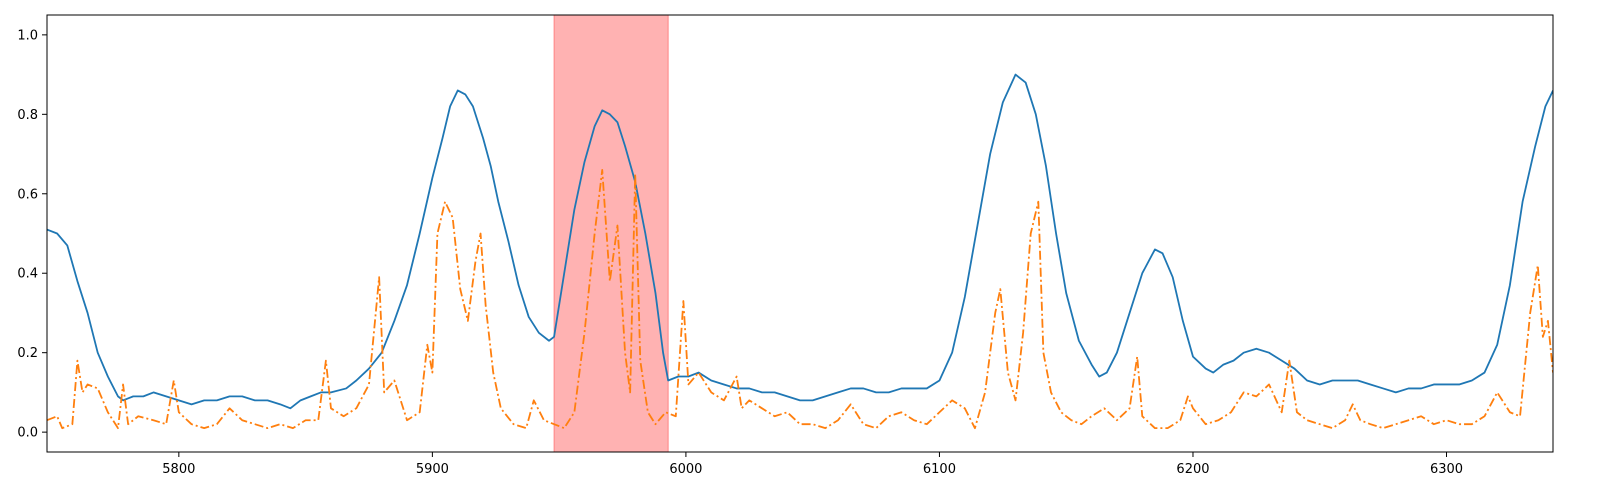 The width and height of the screenshot is (1600, 504). What do you see at coordinates (178, 469) in the screenshot?
I see `x-tick-label: 5800` at bounding box center [178, 469].